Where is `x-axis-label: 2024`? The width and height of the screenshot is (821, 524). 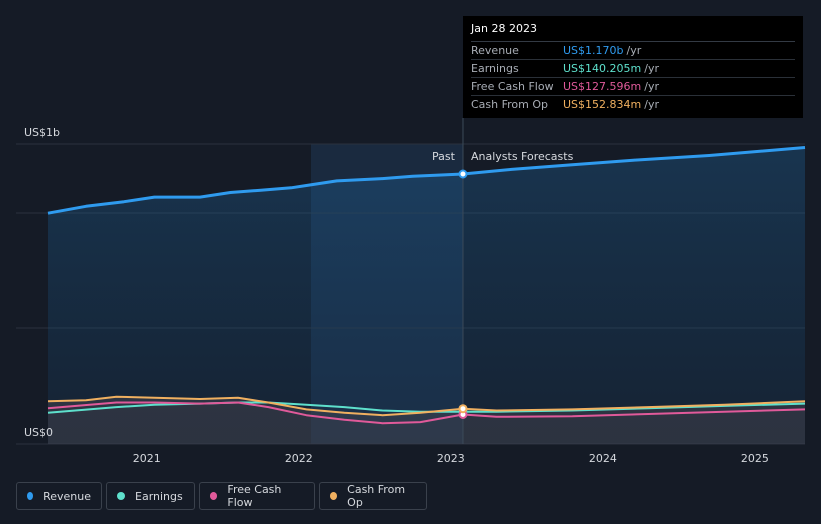
x-axis-label: 2024 is located at coordinates (603, 458).